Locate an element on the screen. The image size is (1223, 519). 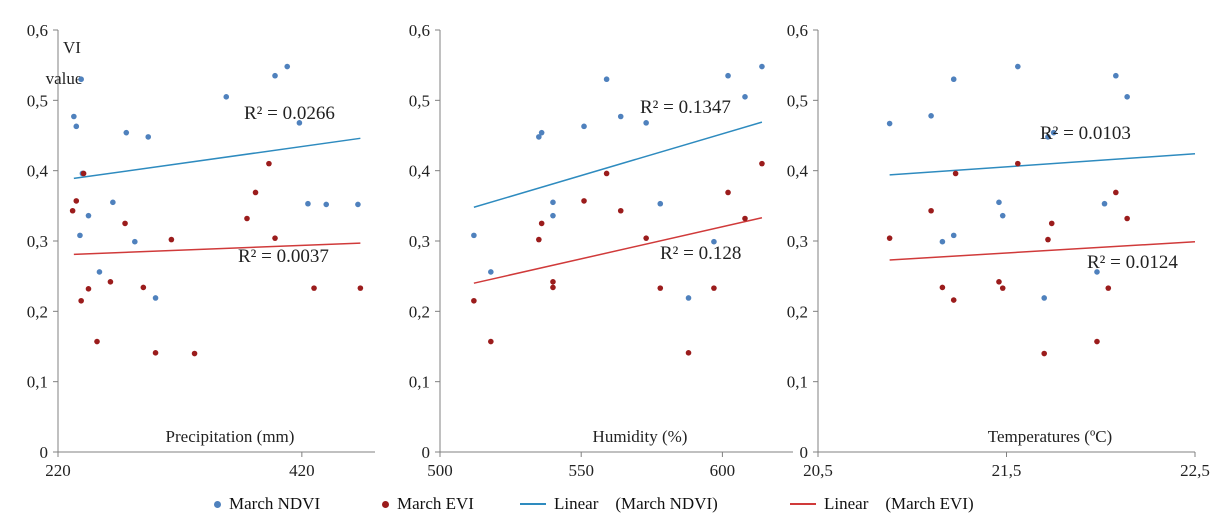
panel-1-y-tick-label: 0,3 is located at coordinates (37, 241).